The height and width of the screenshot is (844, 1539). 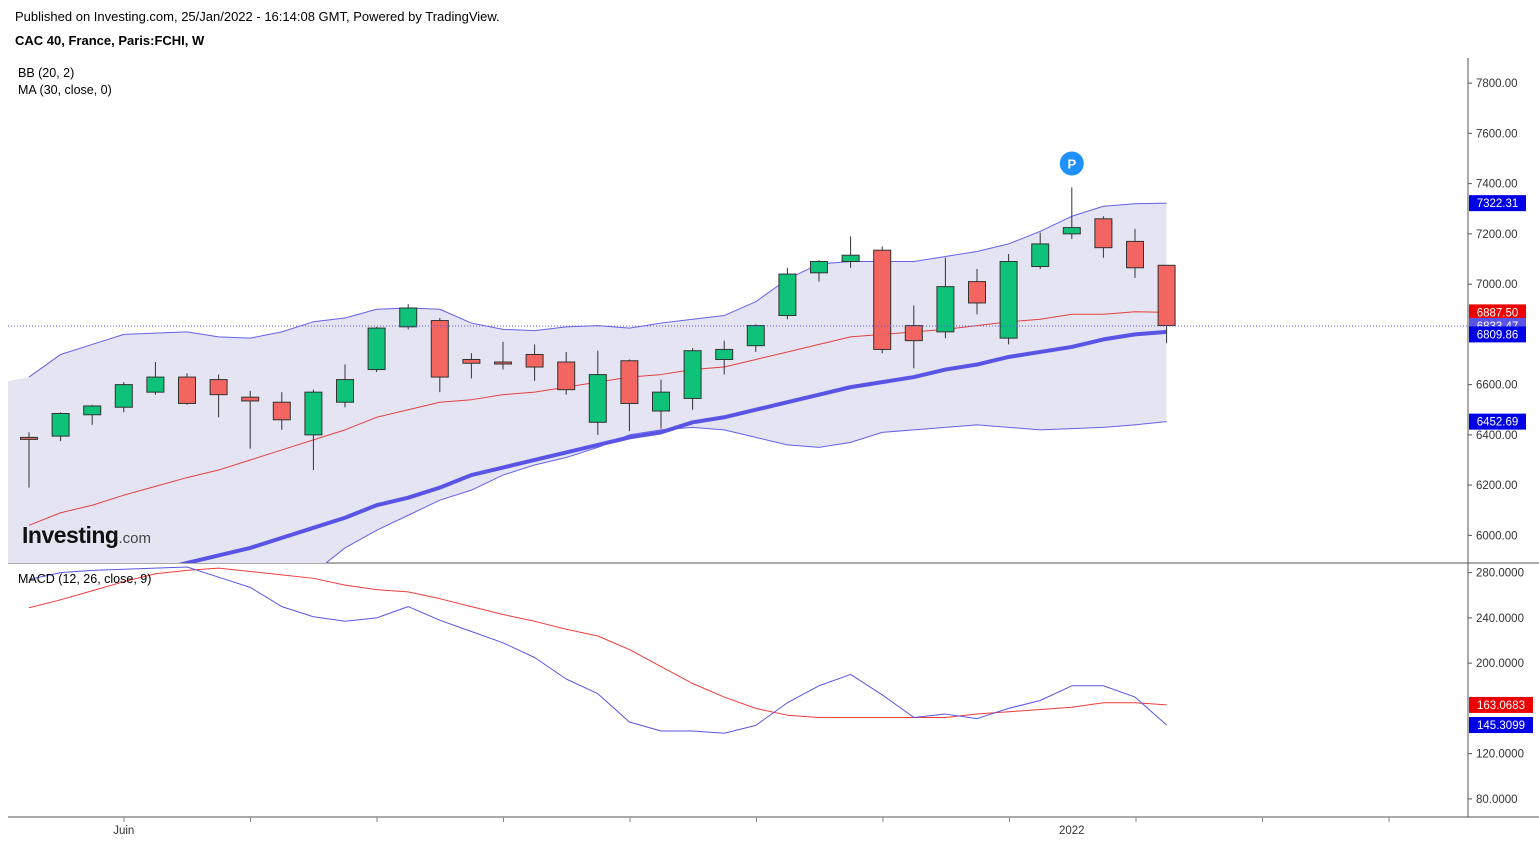 What do you see at coordinates (46, 73) in the screenshot?
I see `bb-indicator-label: BB (20, 2)` at bounding box center [46, 73].